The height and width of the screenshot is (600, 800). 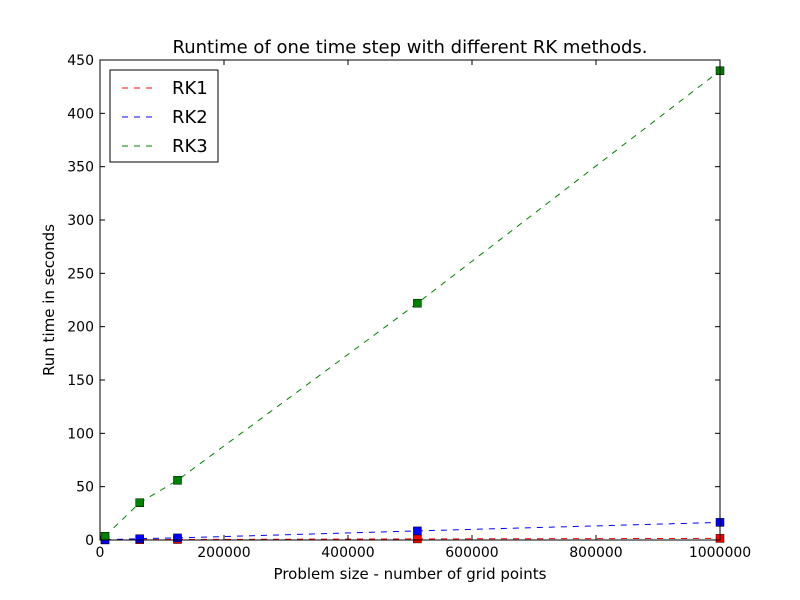 I want to click on y-tick-label: 150, so click(x=80, y=381).